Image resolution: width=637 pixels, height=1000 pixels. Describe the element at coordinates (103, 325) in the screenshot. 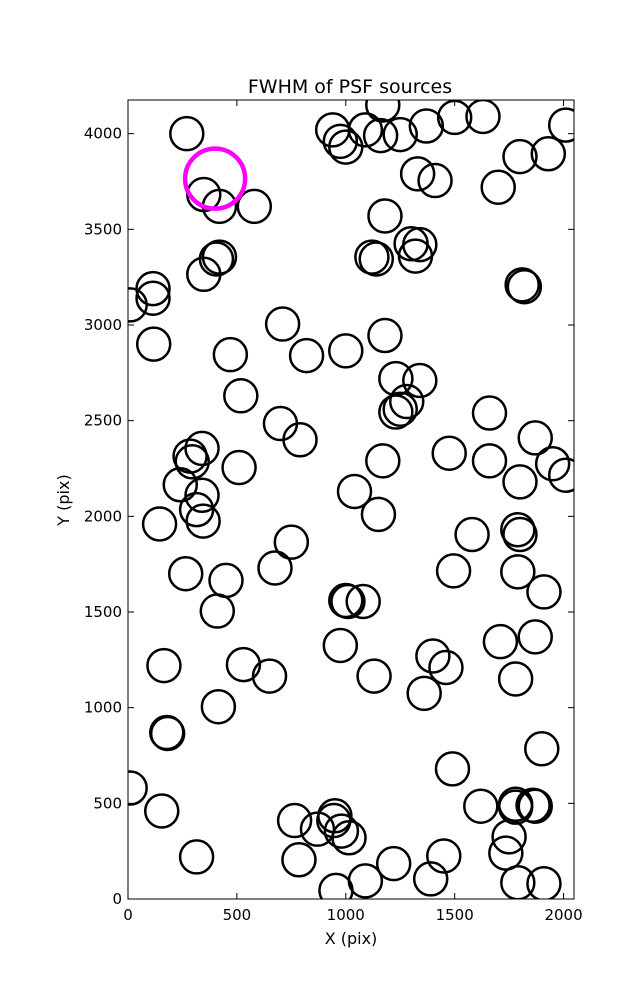

I see `y-tick-label: 3000` at that location.